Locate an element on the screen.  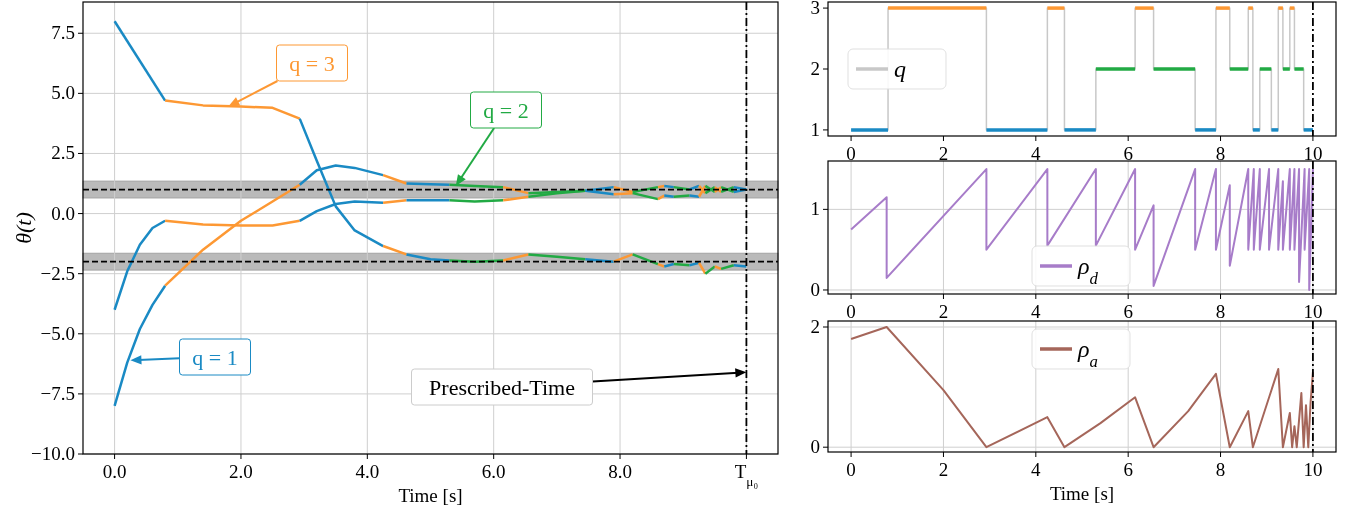
y-tick-label: −5.0 is located at coordinates (57, 333).